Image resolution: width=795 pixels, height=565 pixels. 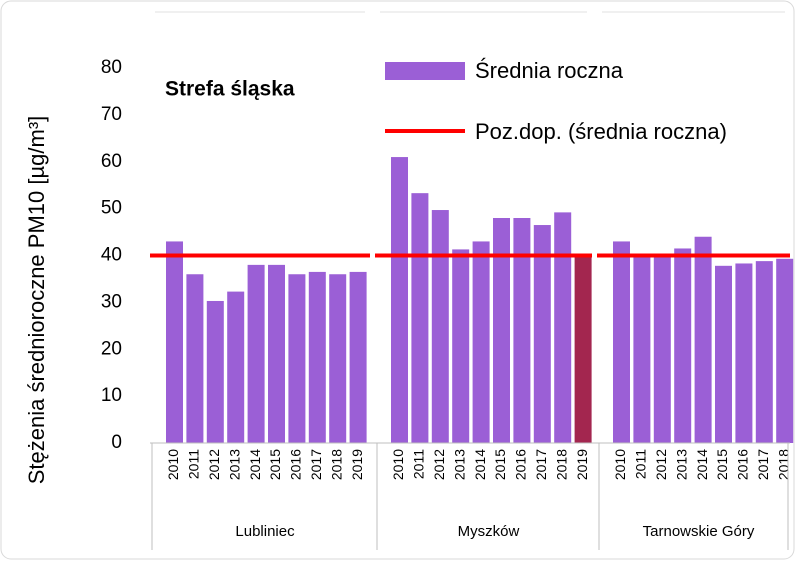 What do you see at coordinates (265, 531) in the screenshot?
I see `group-label: Lubliniec` at bounding box center [265, 531].